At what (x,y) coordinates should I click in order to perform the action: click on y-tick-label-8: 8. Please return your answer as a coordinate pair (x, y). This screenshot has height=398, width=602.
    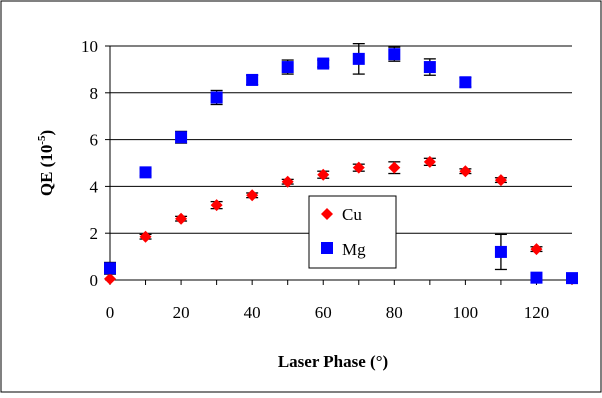
    Looking at the image, I should click on (94, 93).